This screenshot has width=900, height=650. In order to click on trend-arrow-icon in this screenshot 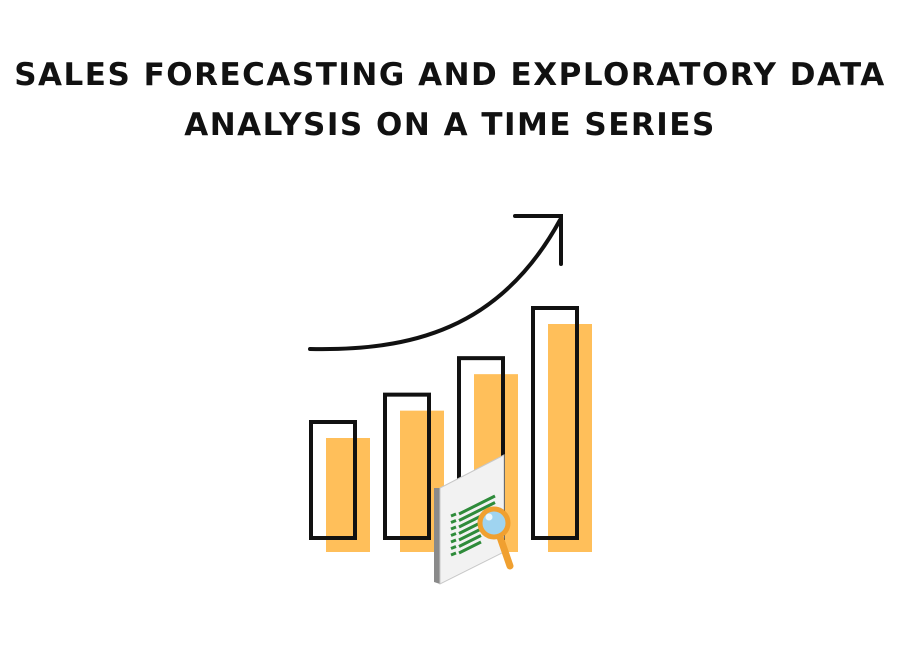, I will do `click(435, 283)`.